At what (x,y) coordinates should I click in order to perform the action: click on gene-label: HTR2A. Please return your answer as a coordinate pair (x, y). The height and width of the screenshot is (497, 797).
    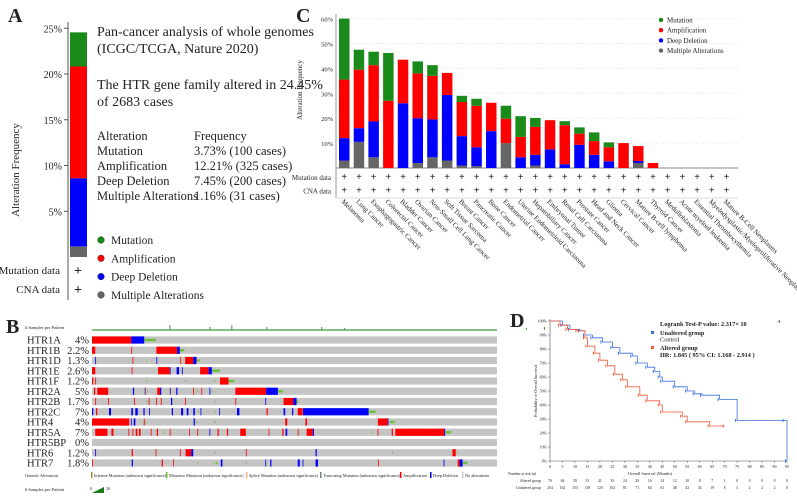
    Looking at the image, I should click on (44, 392).